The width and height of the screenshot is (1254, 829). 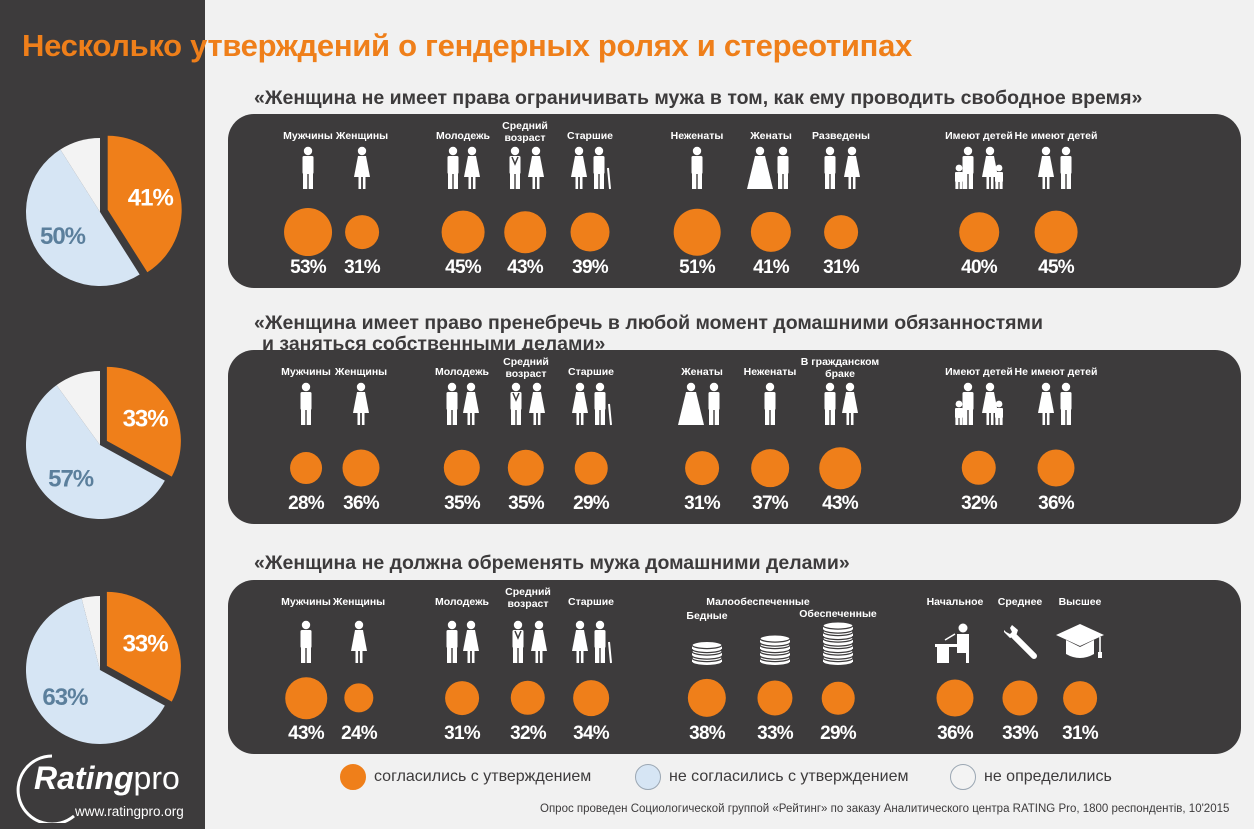 I want to click on value-label: 53%, so click(x=308, y=267).